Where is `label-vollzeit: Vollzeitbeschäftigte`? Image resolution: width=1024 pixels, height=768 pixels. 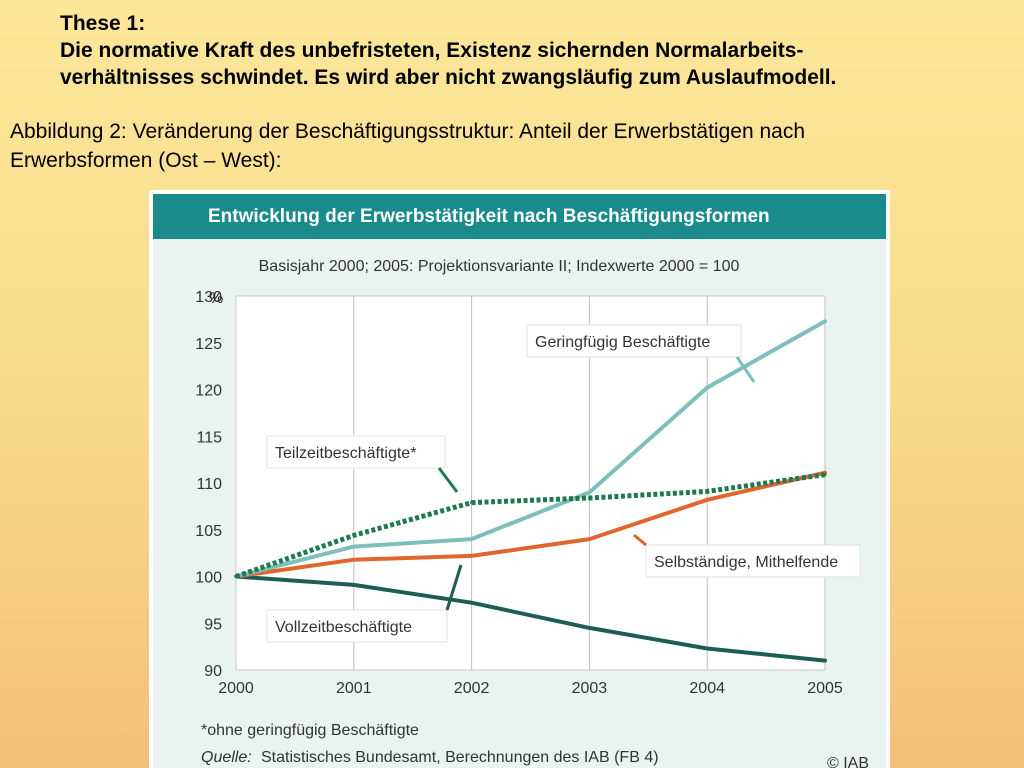
label-vollzeit: Vollzeitbeschäftigte is located at coordinates (357, 626).